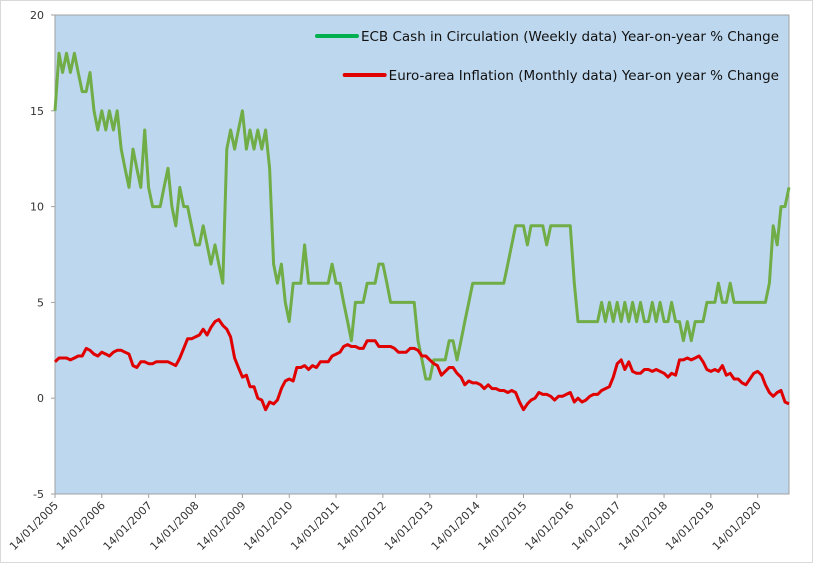 The image size is (813, 563). What do you see at coordinates (38, 494) in the screenshot?
I see `y-tick-label: -5` at bounding box center [38, 494].